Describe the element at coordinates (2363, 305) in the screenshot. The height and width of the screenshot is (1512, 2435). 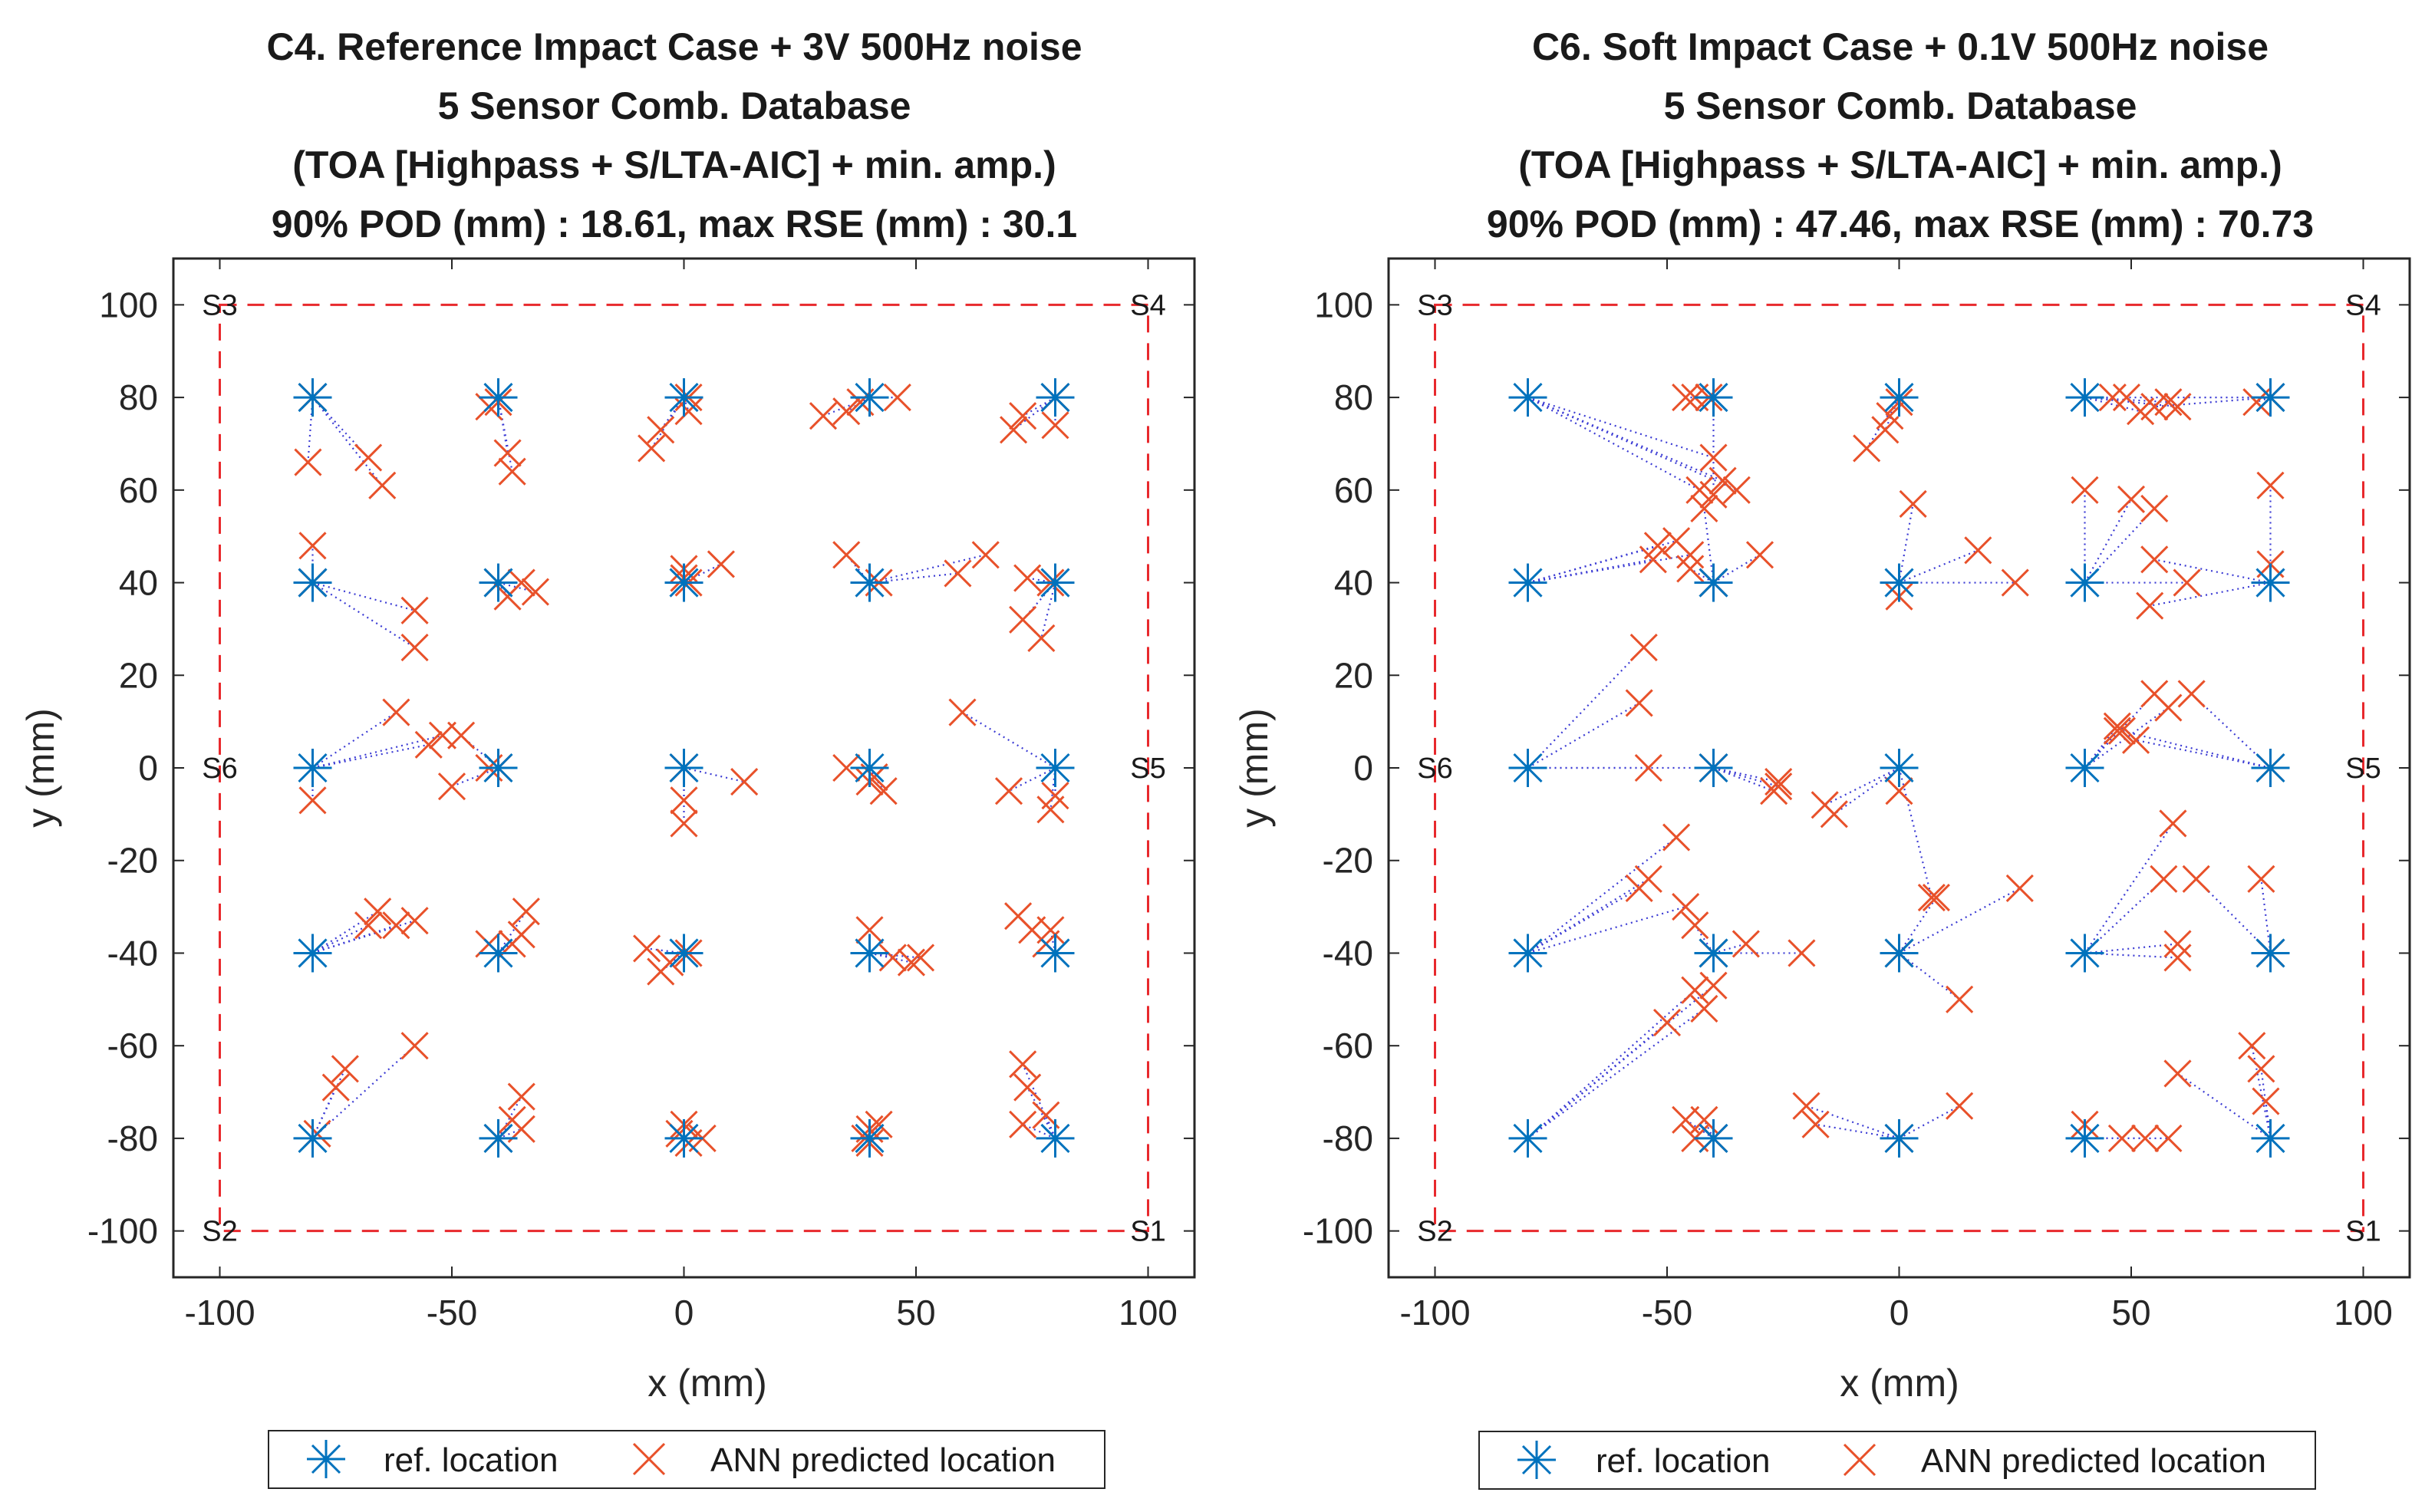
I see `sensor-label-s4: S4` at that location.